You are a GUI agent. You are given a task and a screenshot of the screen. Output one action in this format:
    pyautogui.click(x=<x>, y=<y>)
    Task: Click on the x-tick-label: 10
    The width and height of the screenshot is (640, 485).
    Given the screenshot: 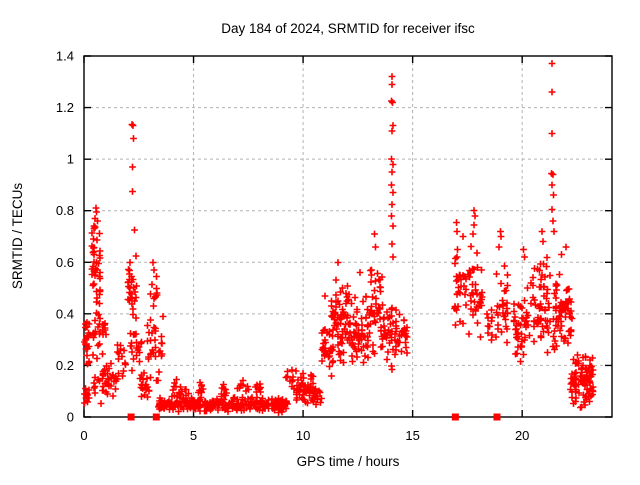 What is the action you would take?
    pyautogui.click(x=303, y=435)
    